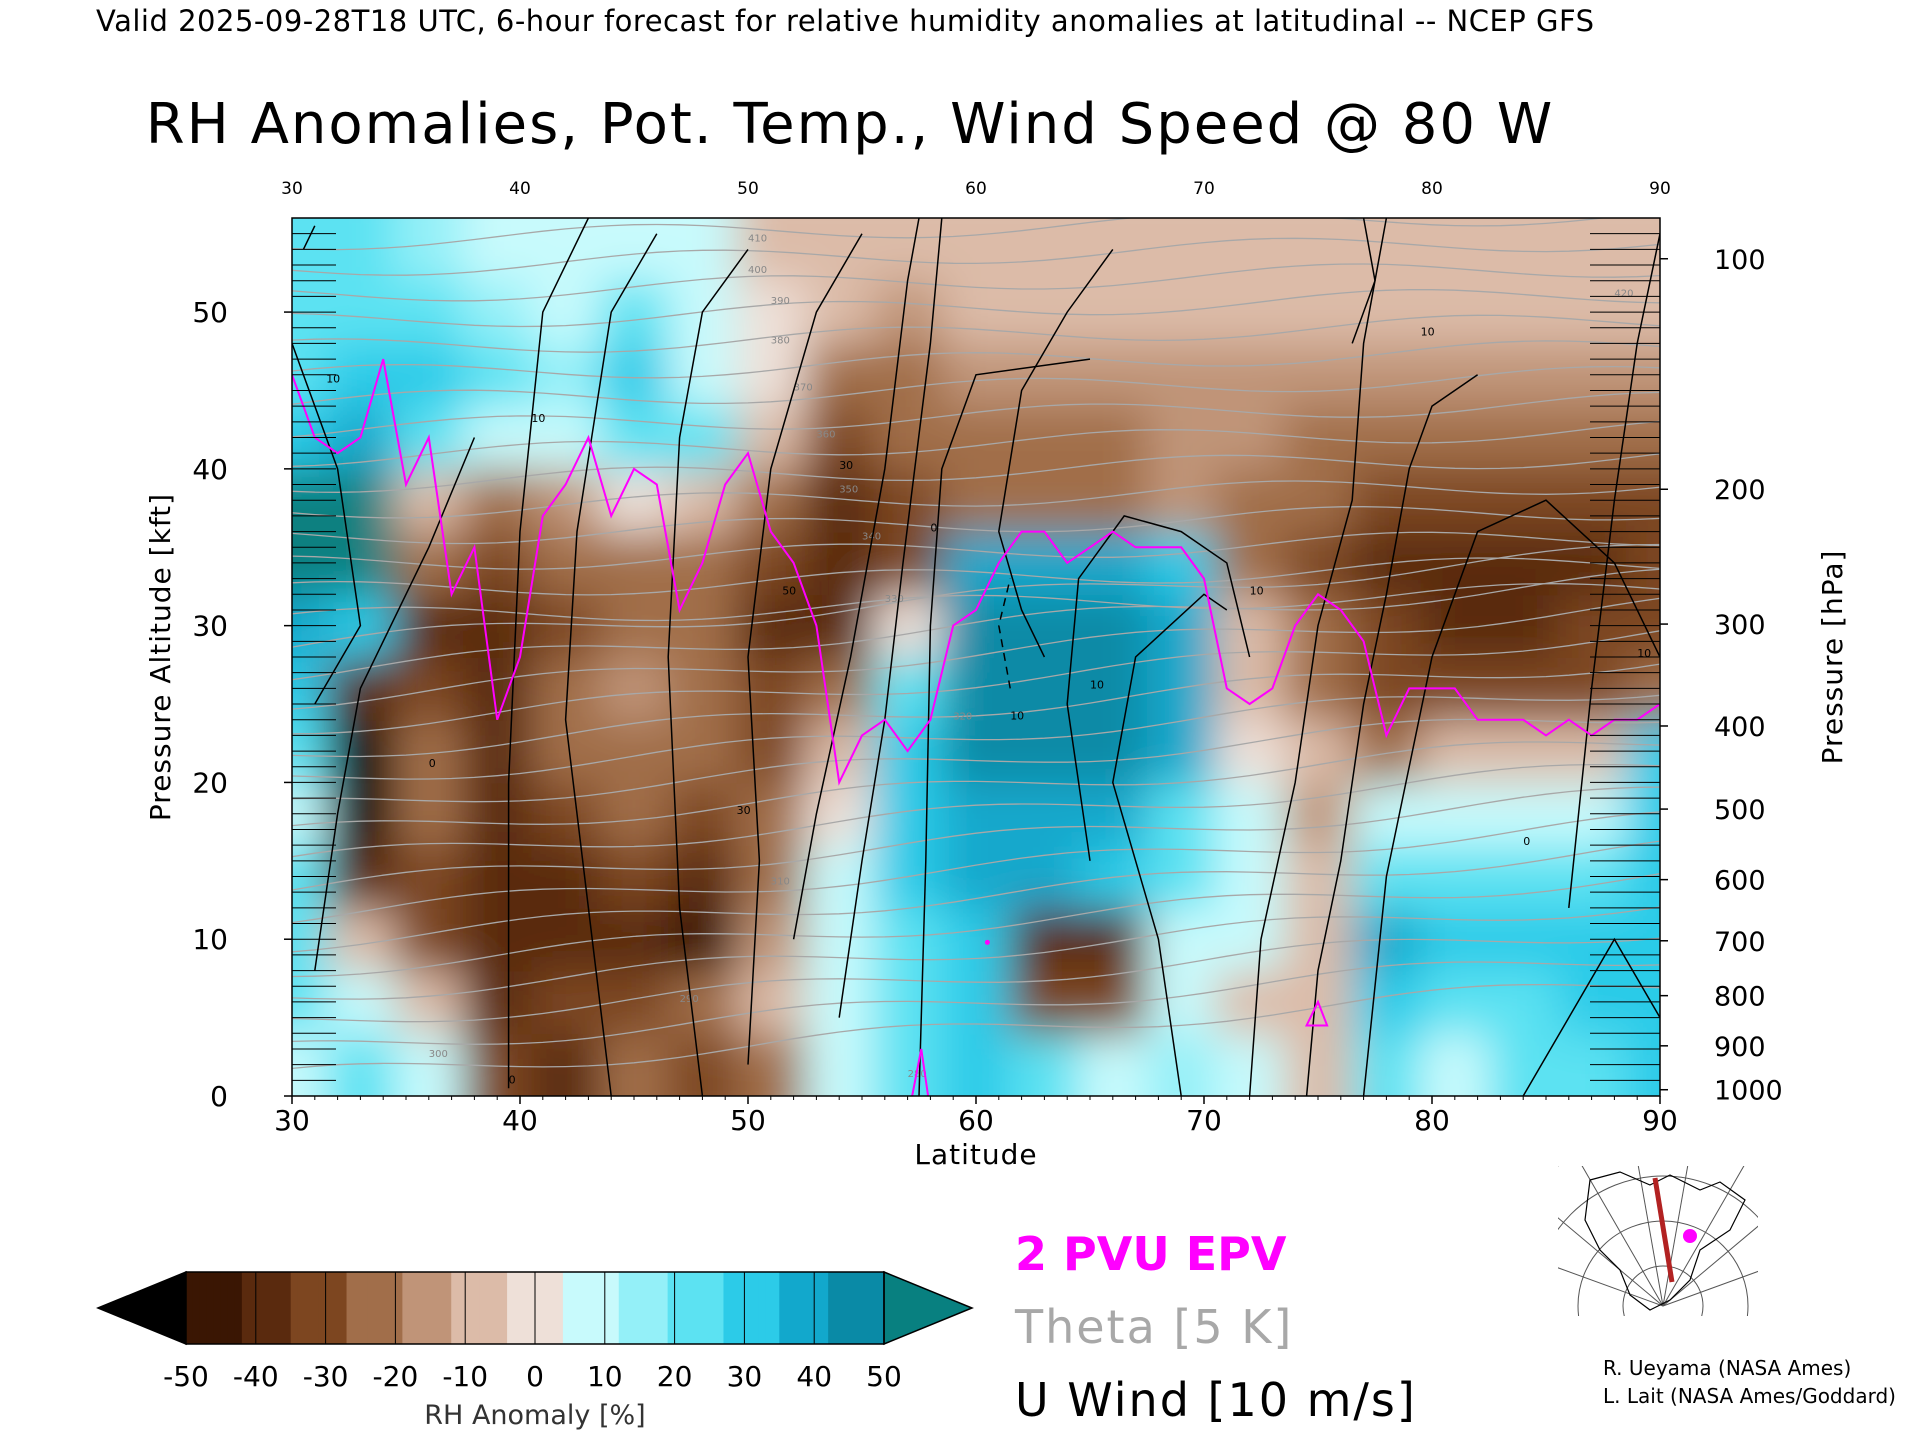 The image size is (1920, 1440). Describe the element at coordinates (976, 189) in the screenshot. I see `x-top-tick-label: 60` at that location.